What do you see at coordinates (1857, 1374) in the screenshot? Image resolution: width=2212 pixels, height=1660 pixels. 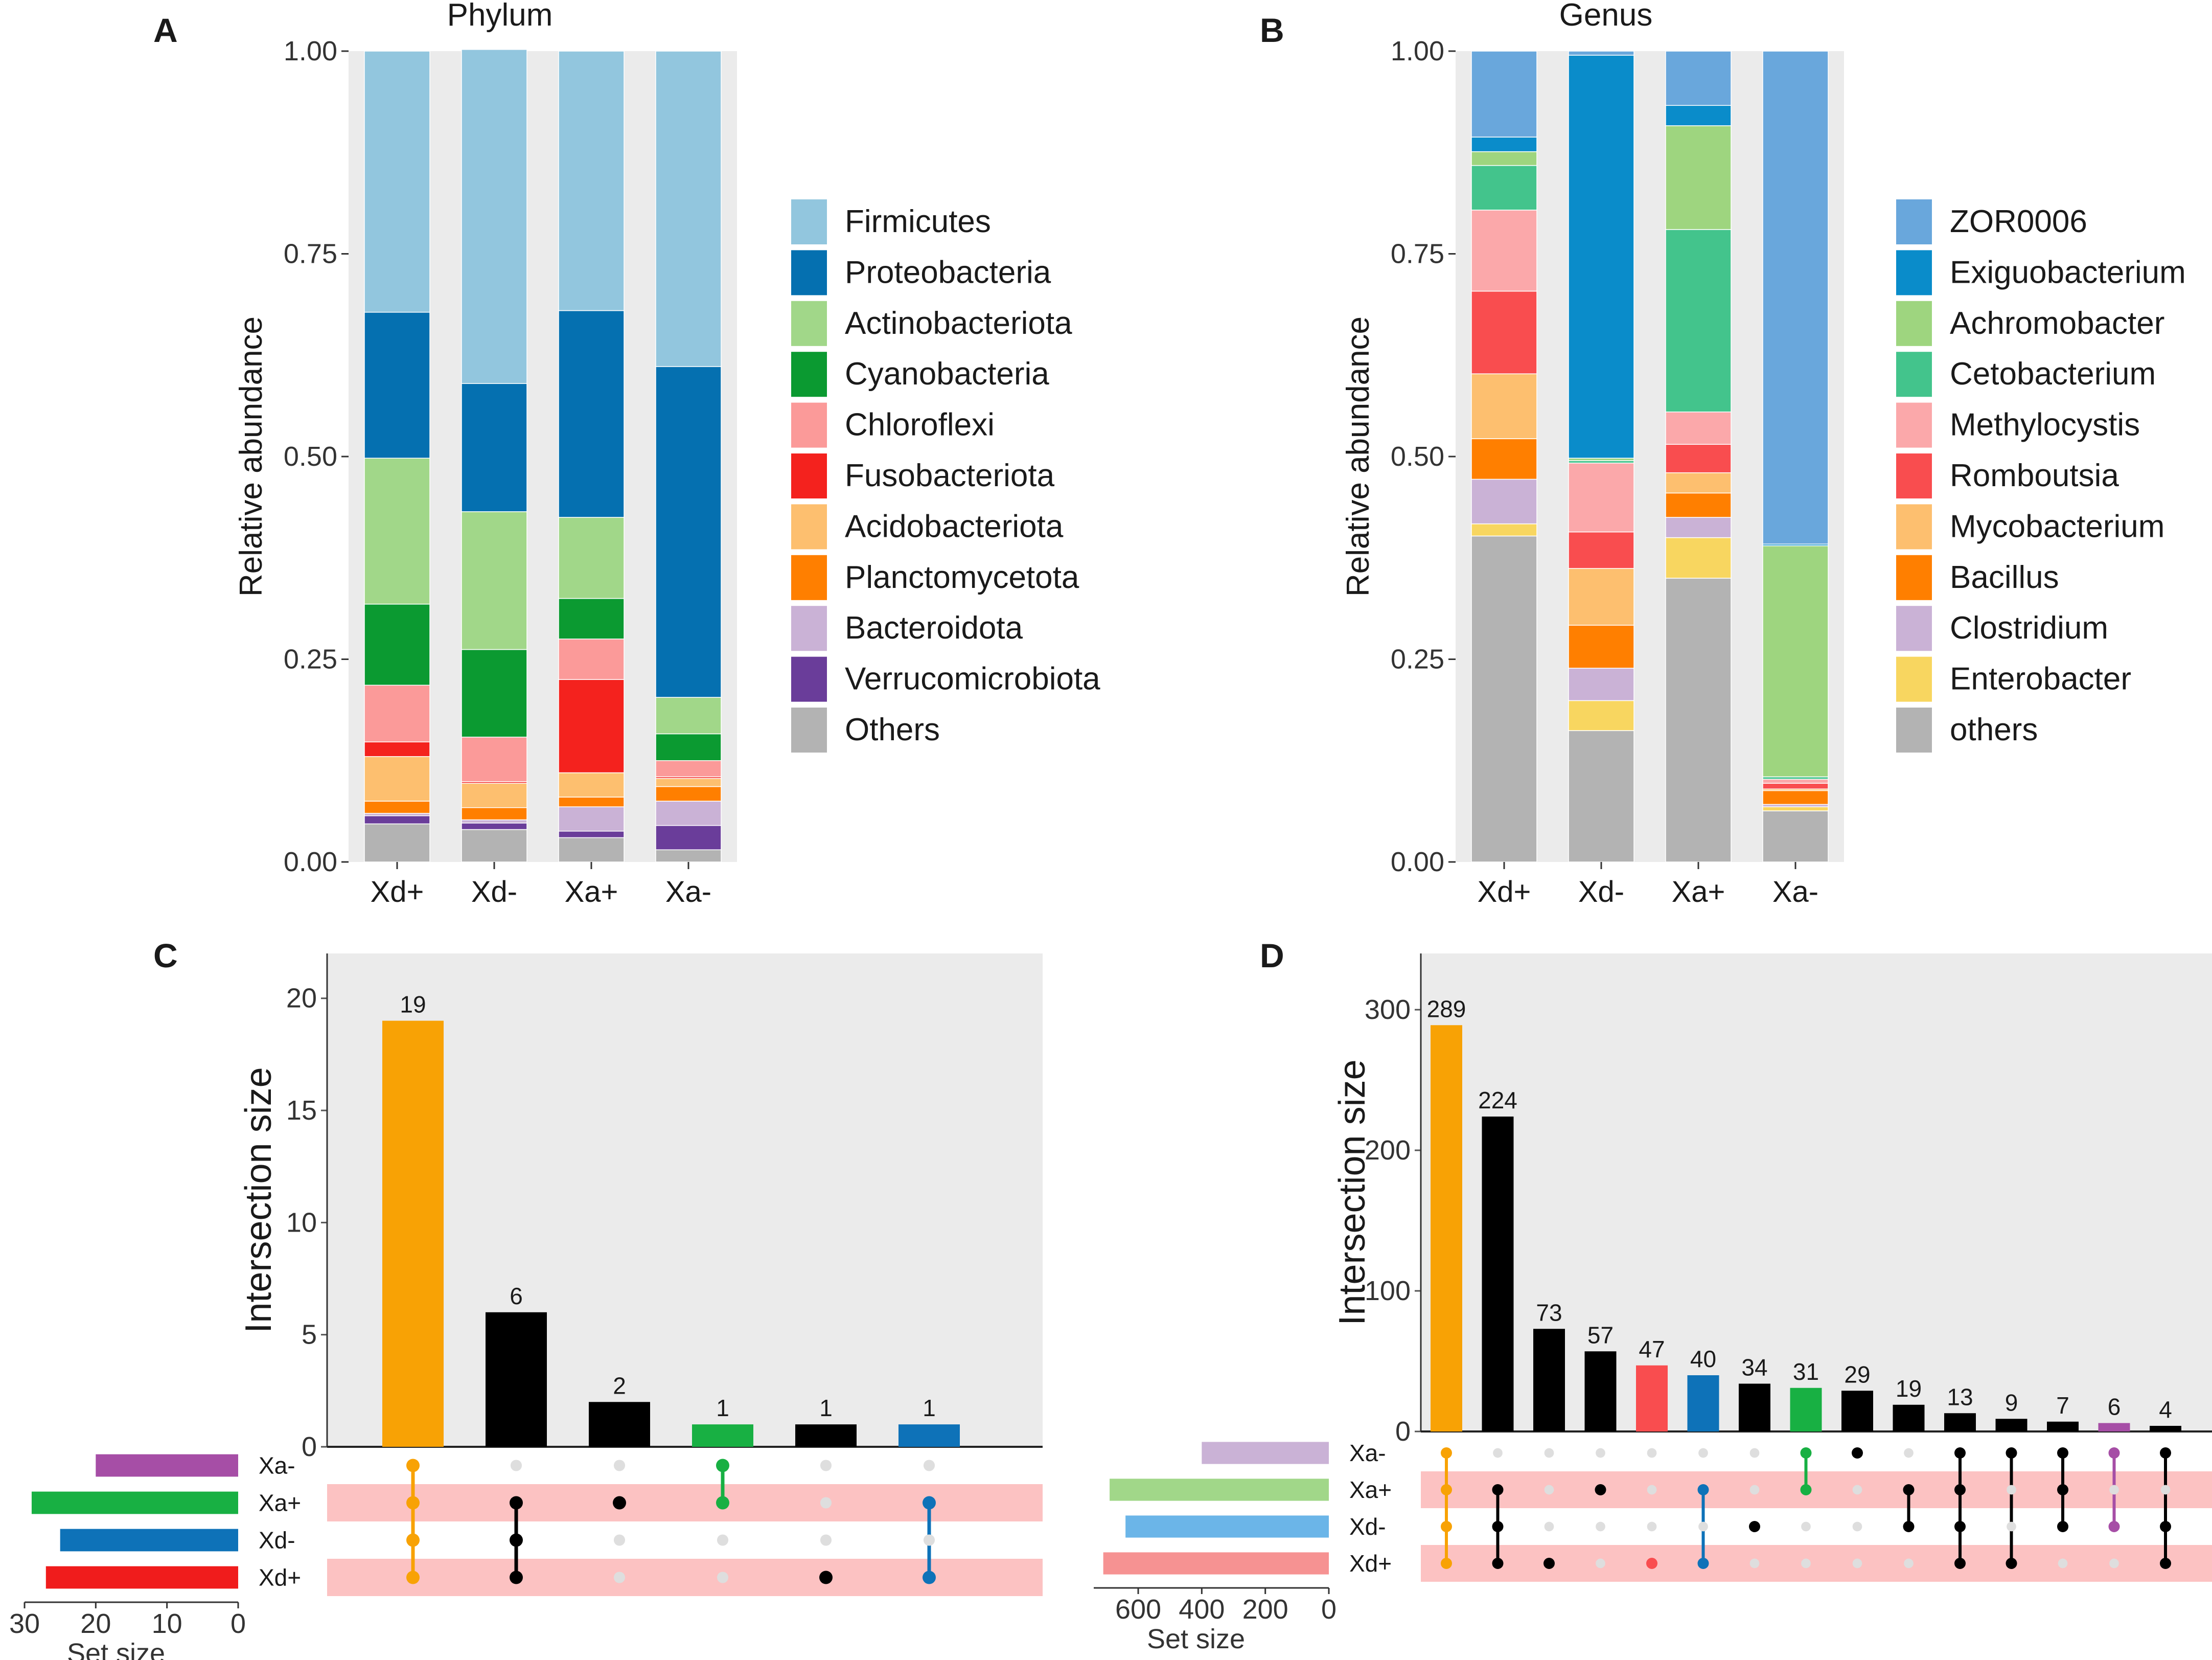 I see `intersection-bar-label-9: 29` at bounding box center [1857, 1374].